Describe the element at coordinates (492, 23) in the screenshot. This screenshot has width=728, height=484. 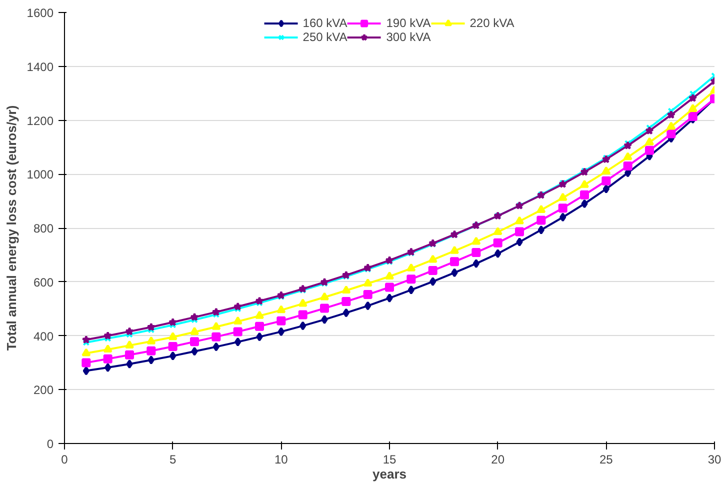
I see `legend-label: 220 kVA` at that location.